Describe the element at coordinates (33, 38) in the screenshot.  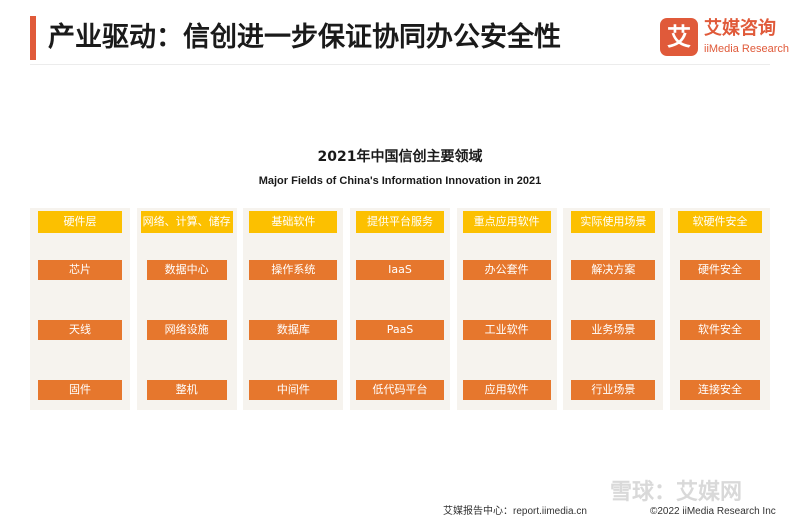
I see `title-accent-bar` at that location.